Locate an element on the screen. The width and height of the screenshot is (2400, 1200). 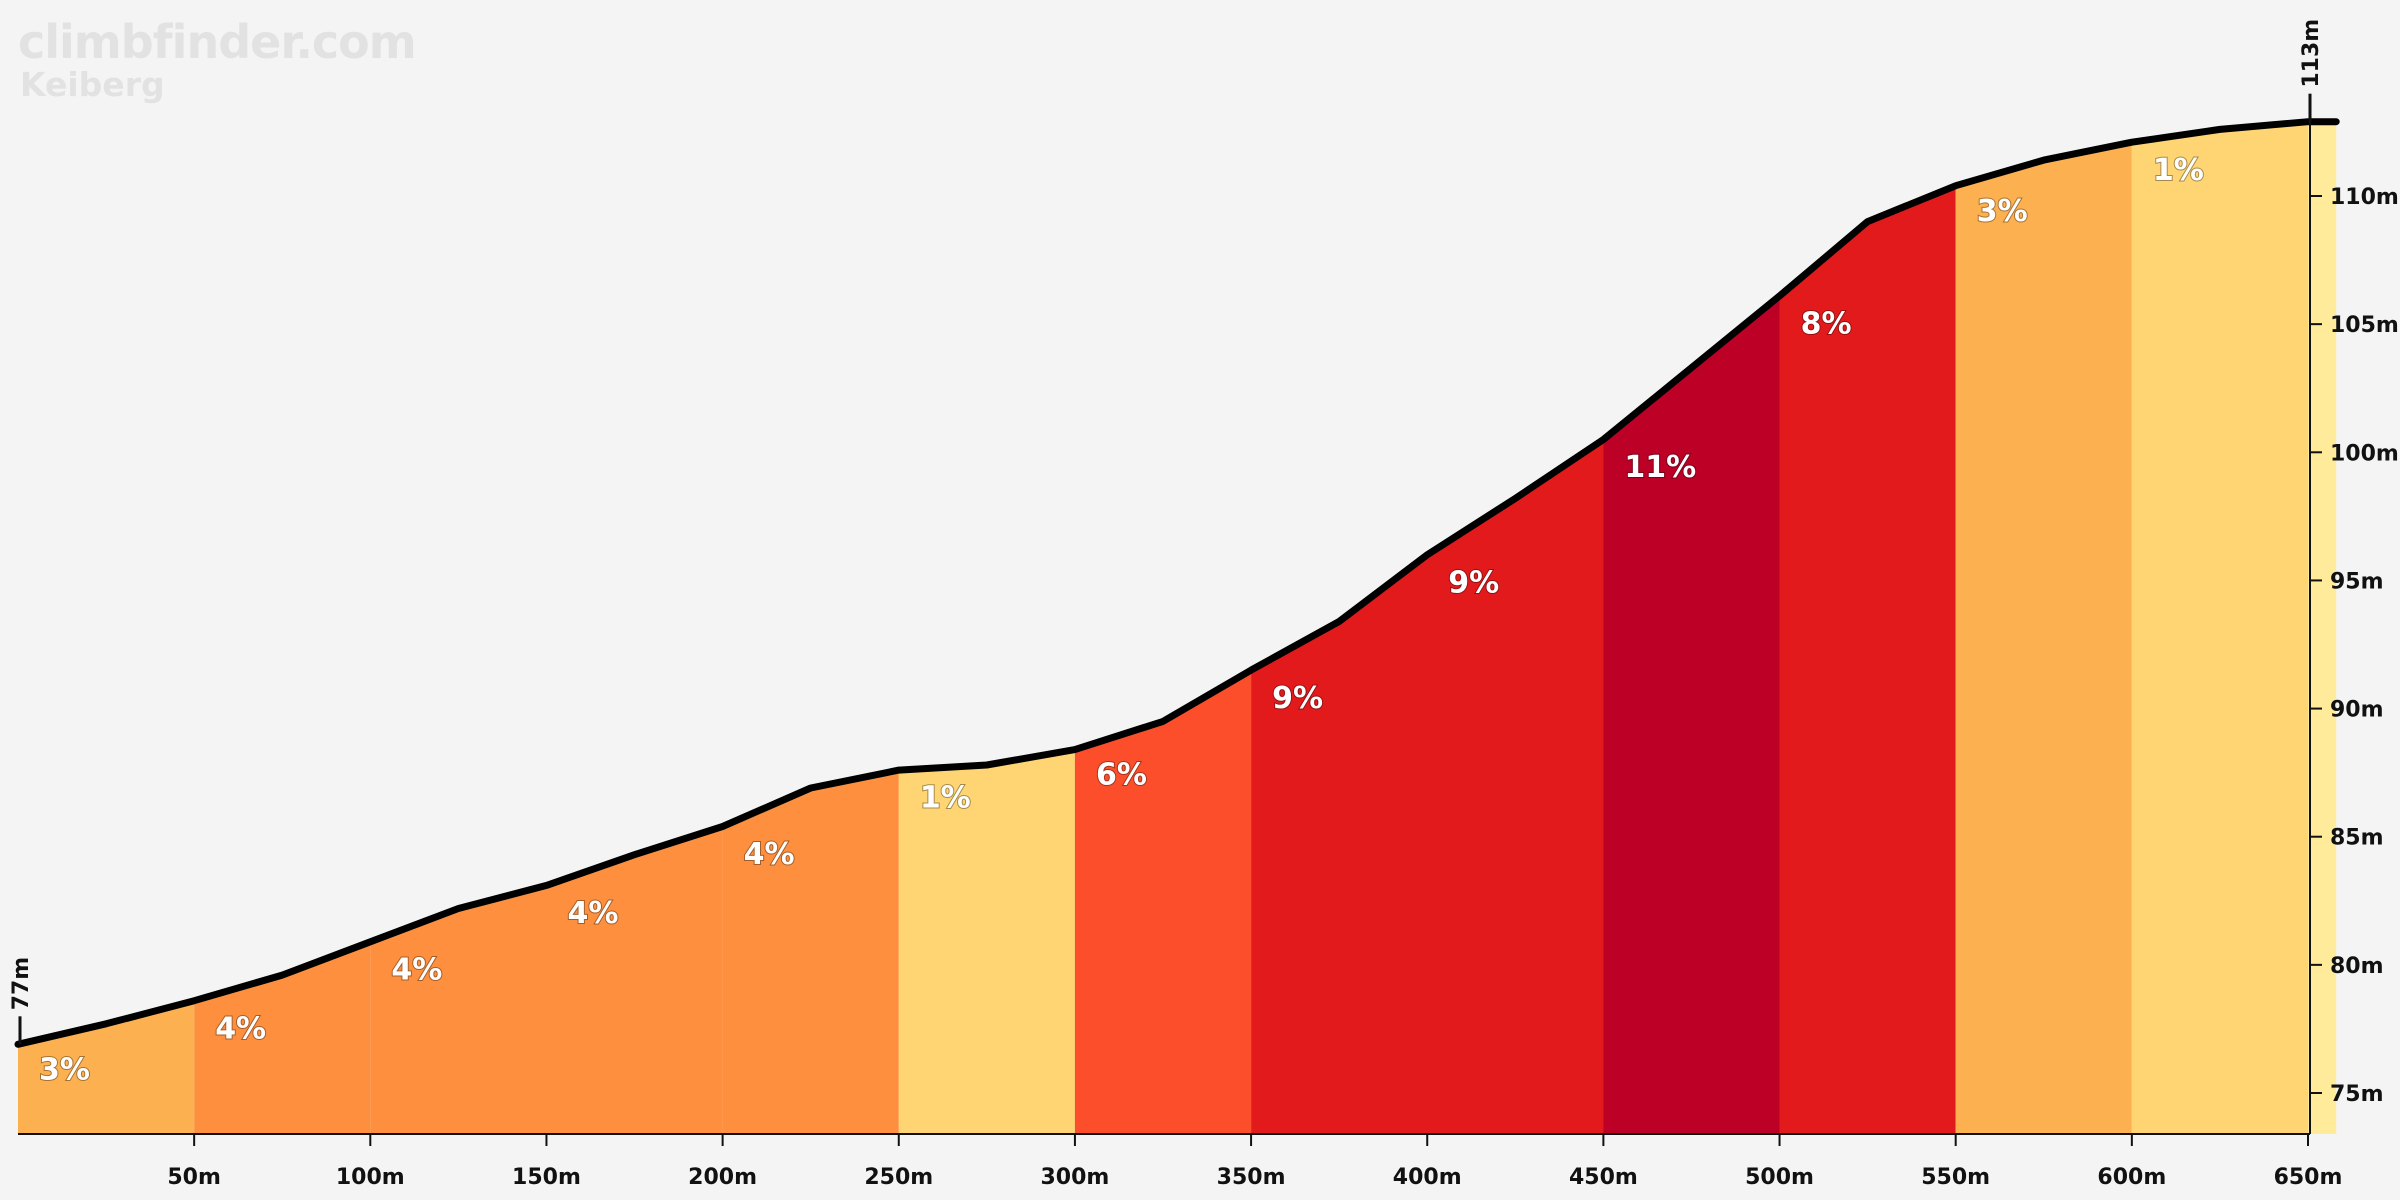
grade-label-9: 9% is located at coordinates (1473, 582).